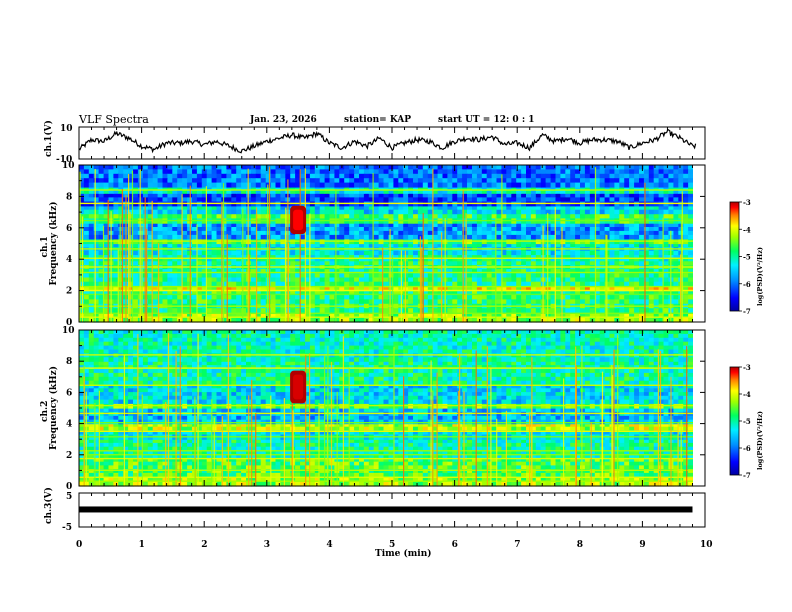 The height and width of the screenshot is (612, 792). I want to click on ytick-label: 6, so click(69, 229).